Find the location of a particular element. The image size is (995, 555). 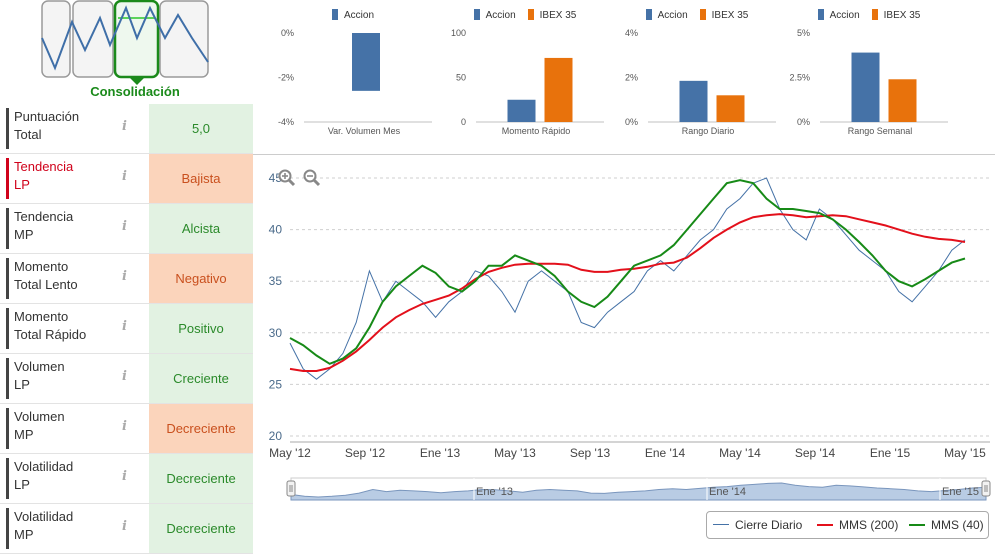

indicator-row: Volatilidad LP i Decreciente is located at coordinates (126, 479).